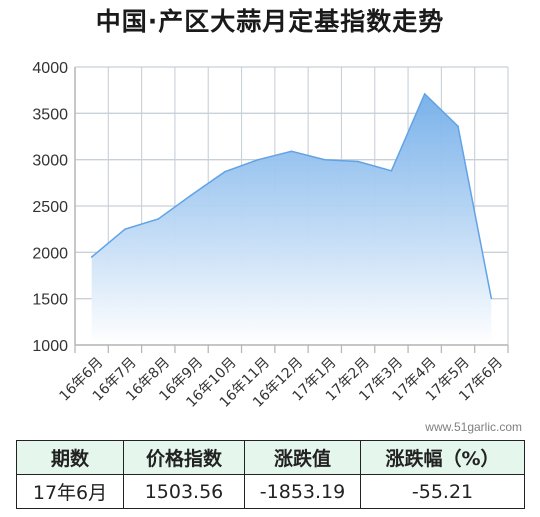 The width and height of the screenshot is (540, 517). I want to click on chart-title: 中国·产区大蒜月定基指数走势, so click(270, 21).